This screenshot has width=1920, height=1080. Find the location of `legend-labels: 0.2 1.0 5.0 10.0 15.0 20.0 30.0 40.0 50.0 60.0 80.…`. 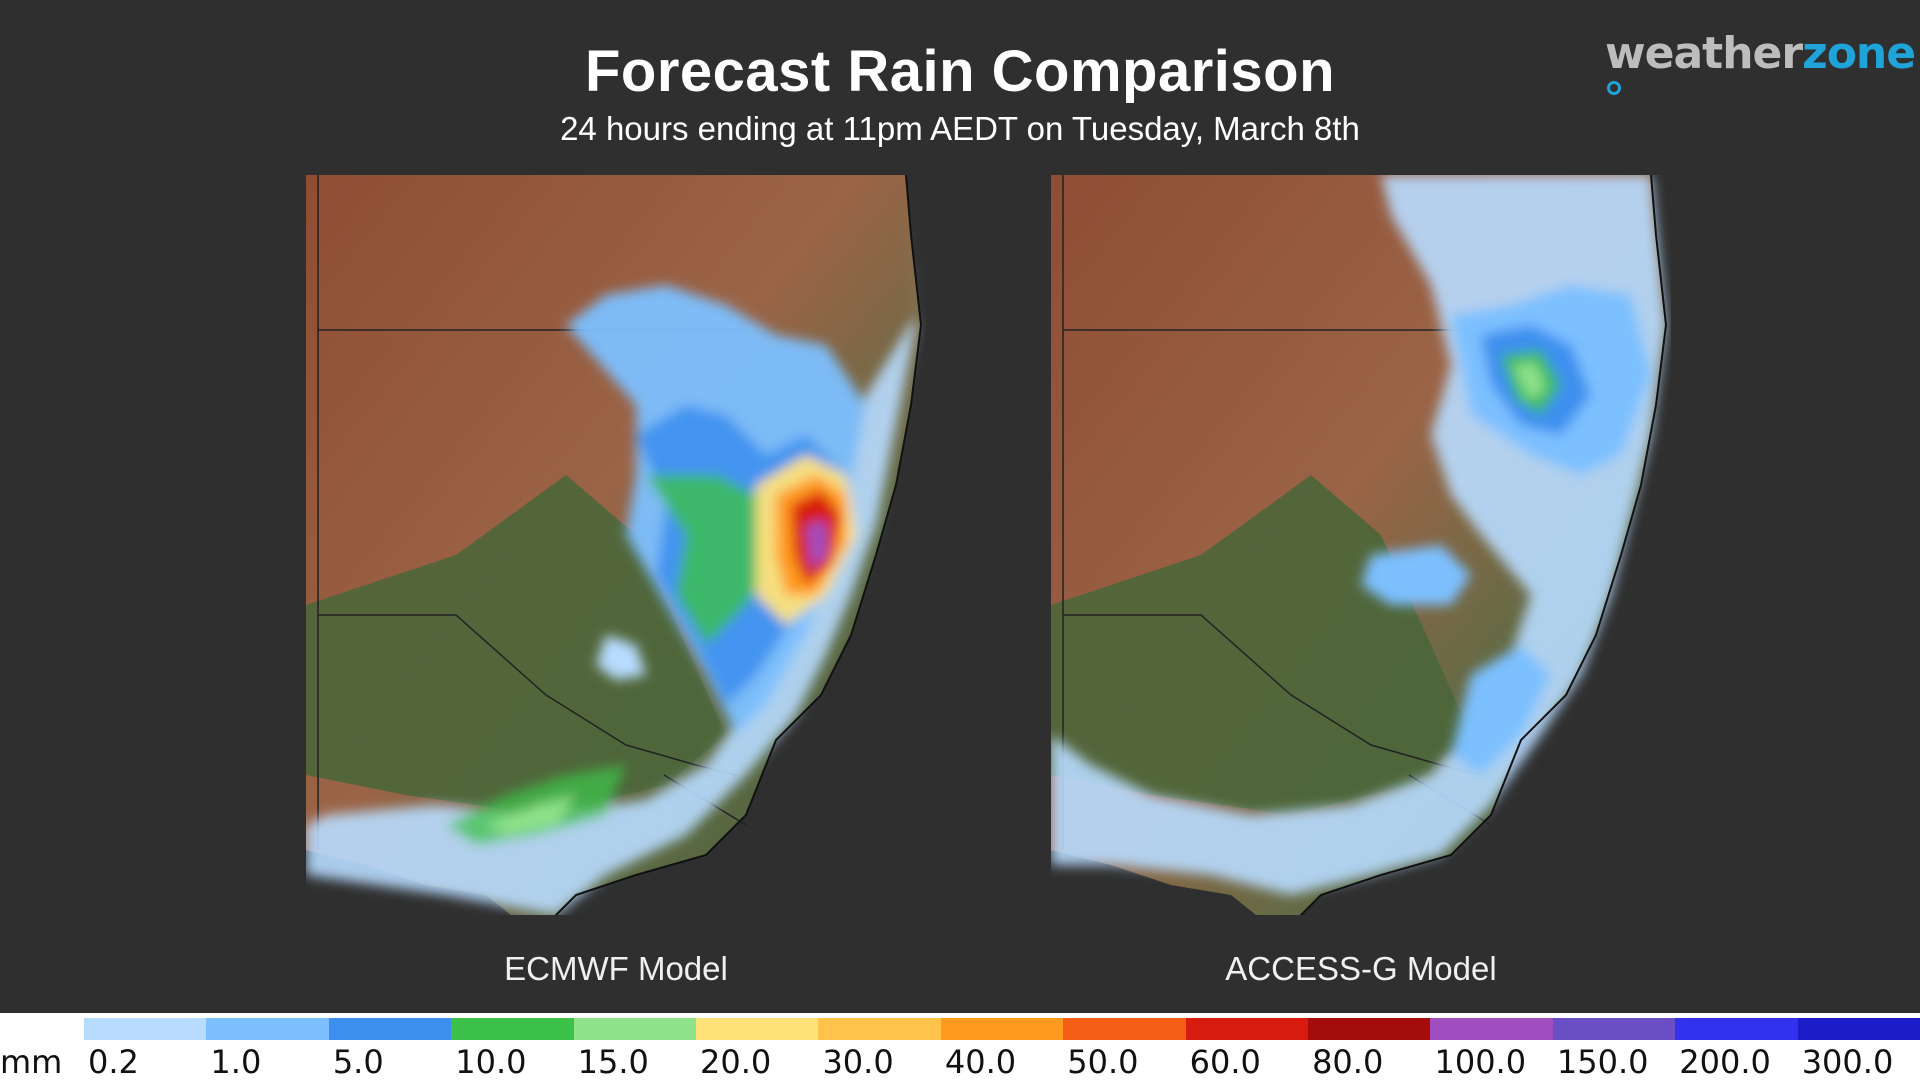

legend-labels: 0.2 1.0 5.0 10.0 15.0 20.0 30.0 40.0 50.0 60.0 80.… is located at coordinates (1002, 1061).